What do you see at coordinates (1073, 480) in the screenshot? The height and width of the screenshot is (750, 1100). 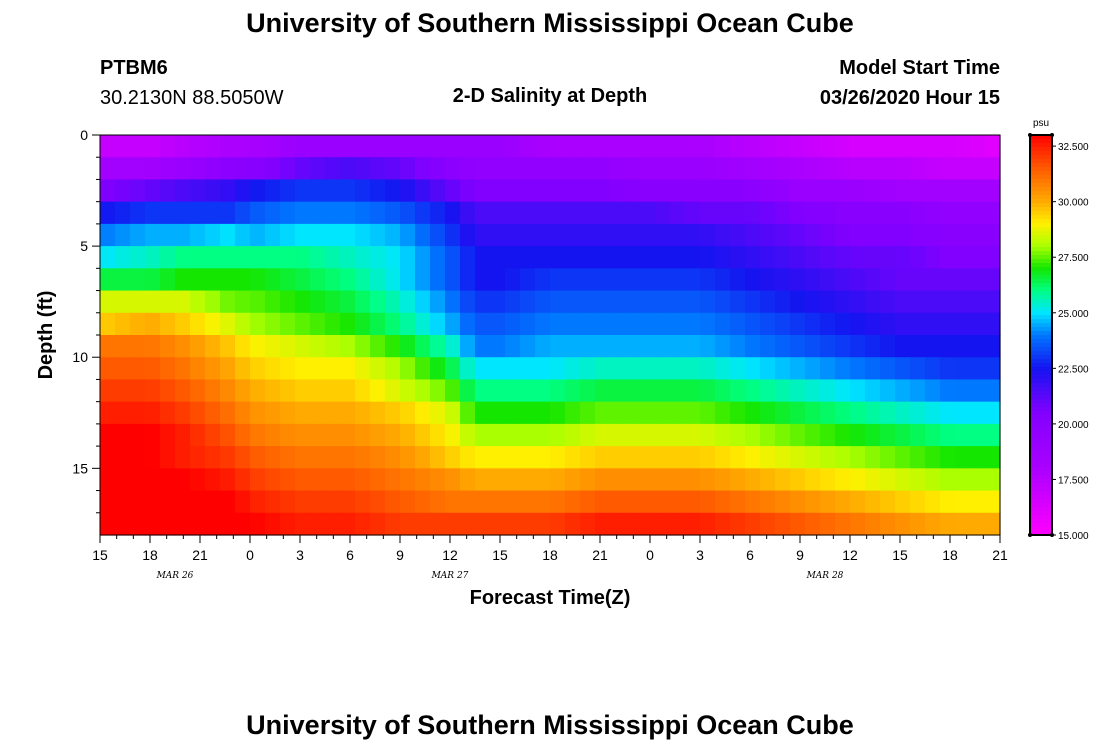 I see `colorbar-tick-label: 17.500` at bounding box center [1073, 480].